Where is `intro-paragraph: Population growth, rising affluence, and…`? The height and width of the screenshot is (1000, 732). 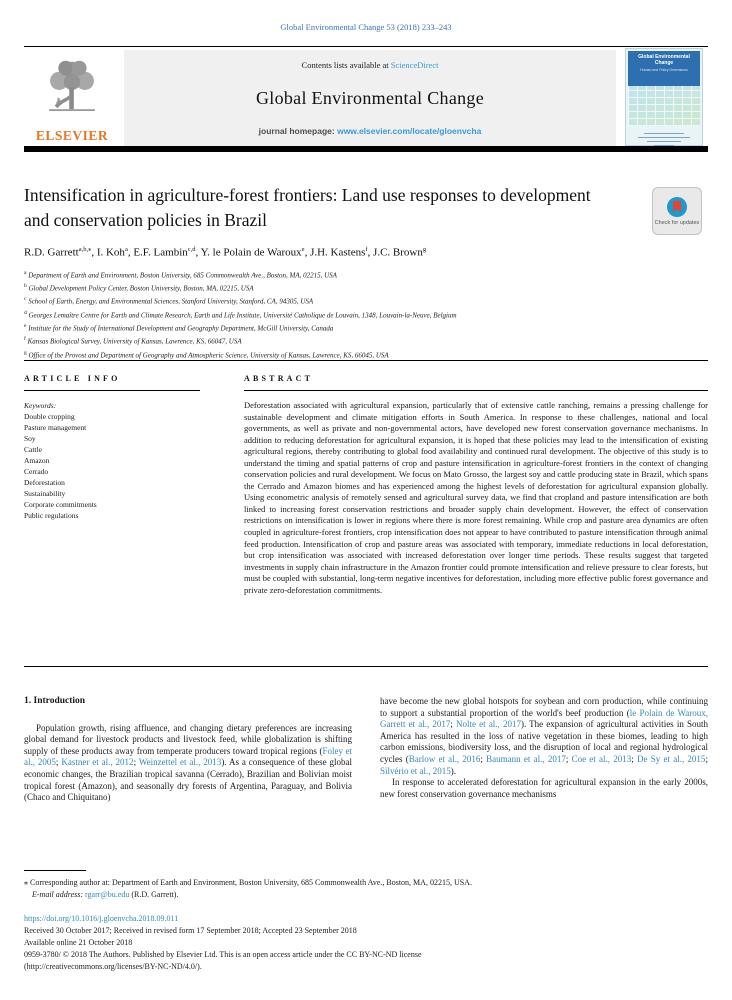
intro-paragraph: Population growth, rising affluence, and… is located at coordinates (188, 763).